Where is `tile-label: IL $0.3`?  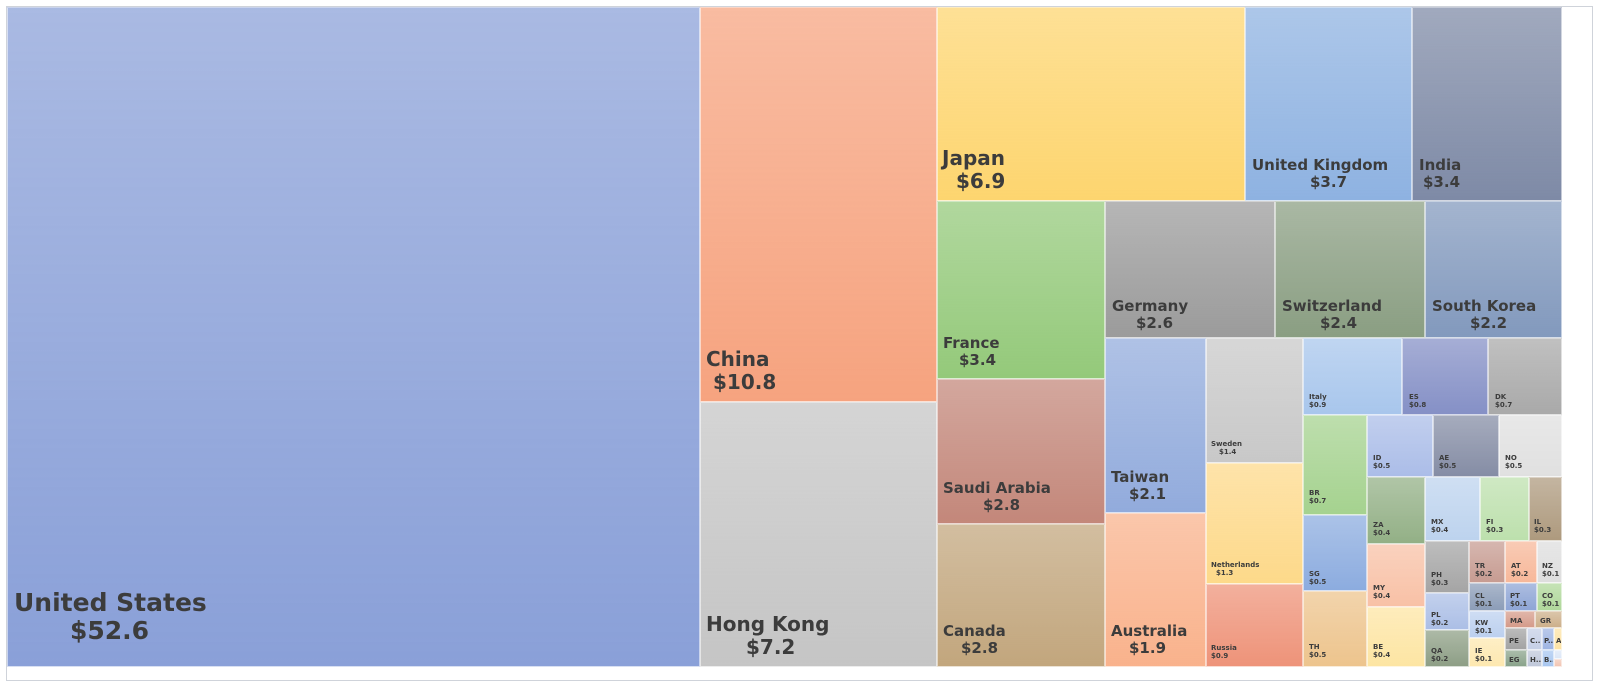
tile-label: IL $0.3 is located at coordinates (1542, 526).